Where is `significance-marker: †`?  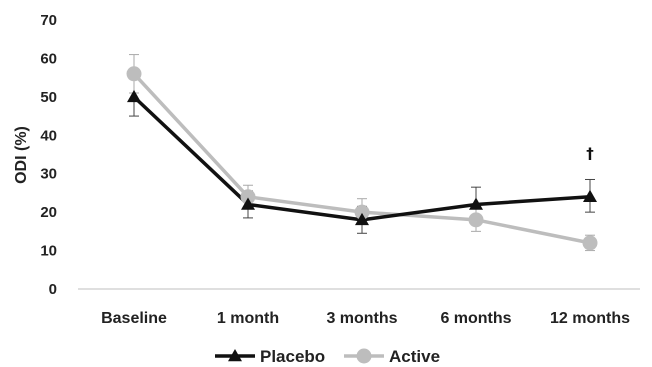 significance-marker: † is located at coordinates (590, 154).